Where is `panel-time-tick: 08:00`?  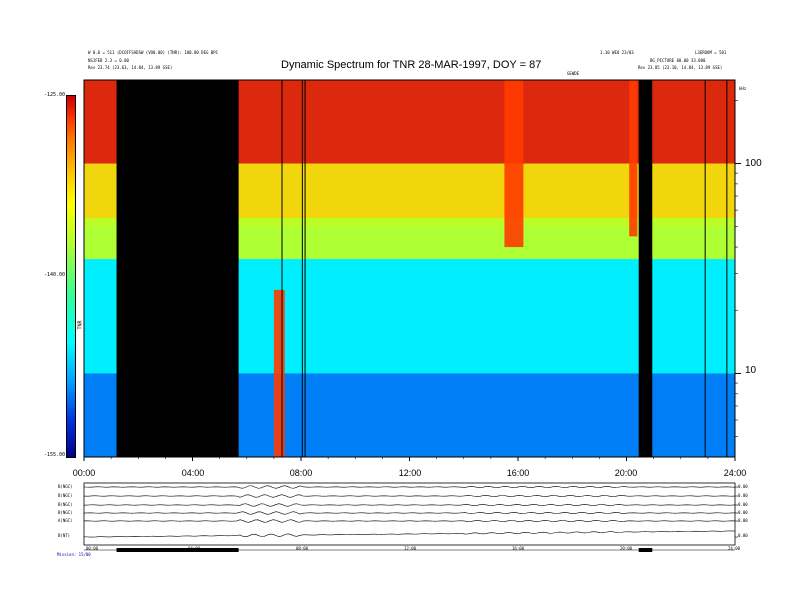 panel-time-tick: 08:00 is located at coordinates (302, 548).